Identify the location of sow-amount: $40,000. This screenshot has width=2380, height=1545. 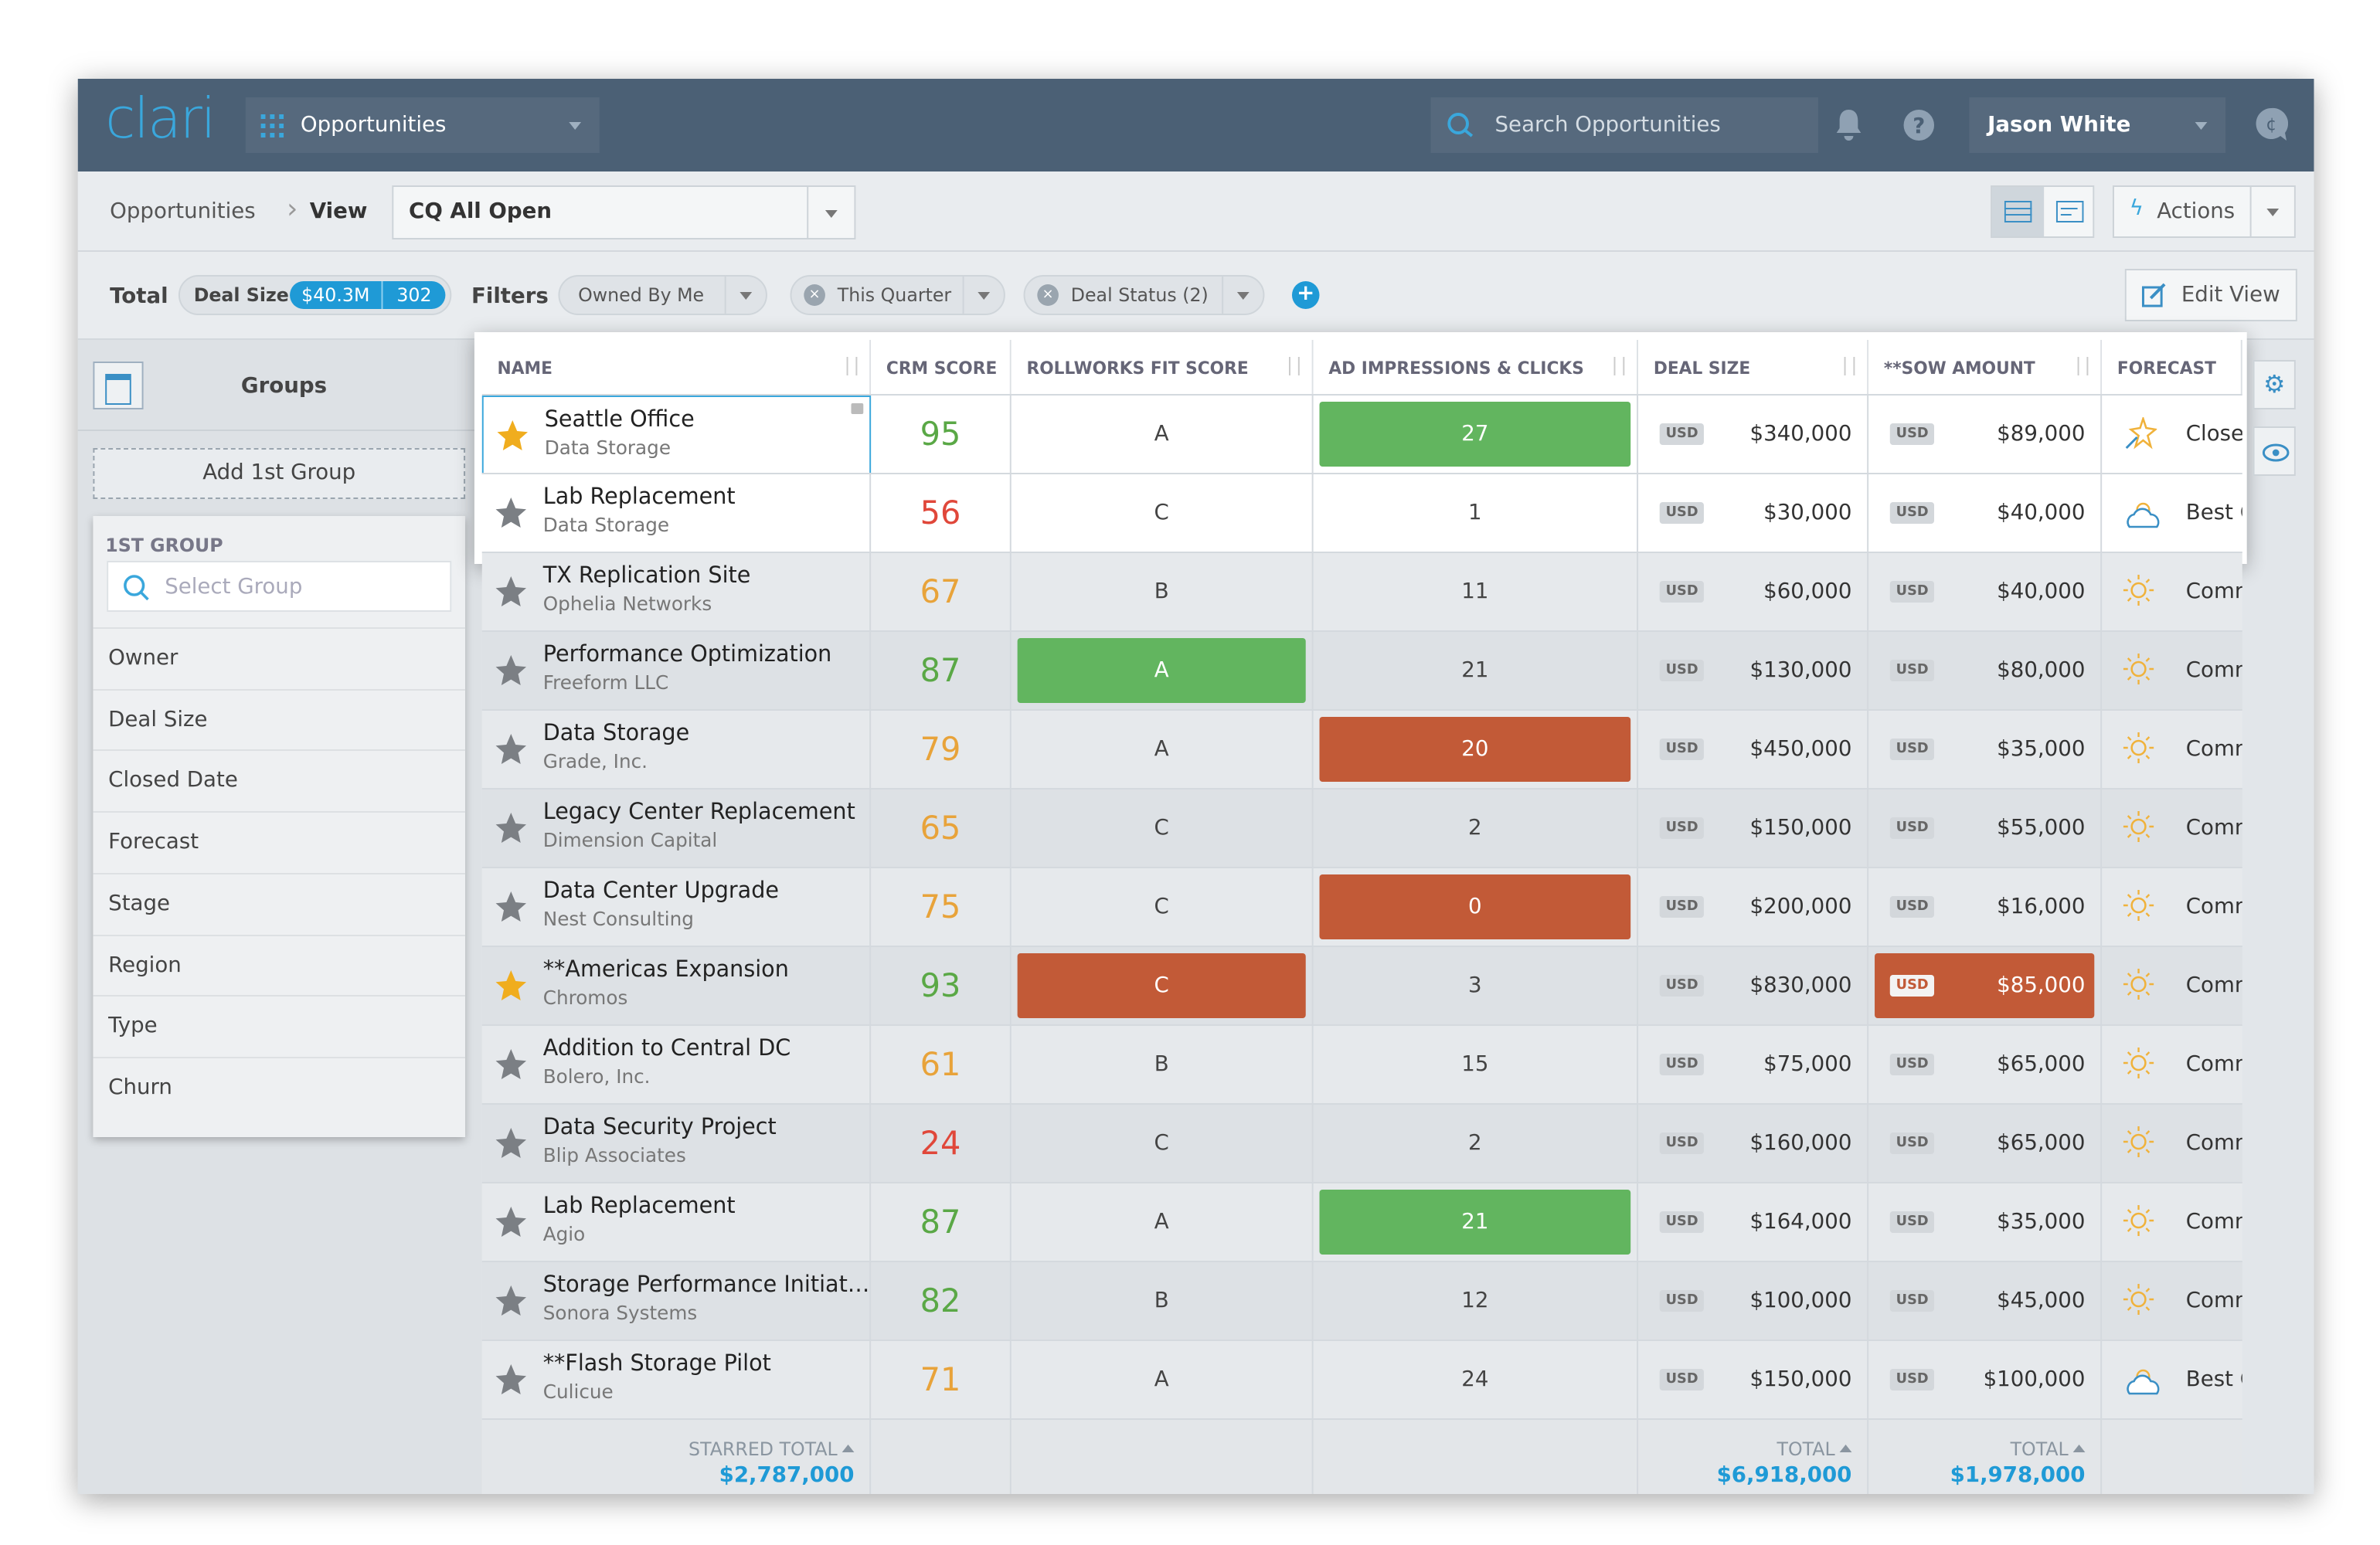
(2041, 591).